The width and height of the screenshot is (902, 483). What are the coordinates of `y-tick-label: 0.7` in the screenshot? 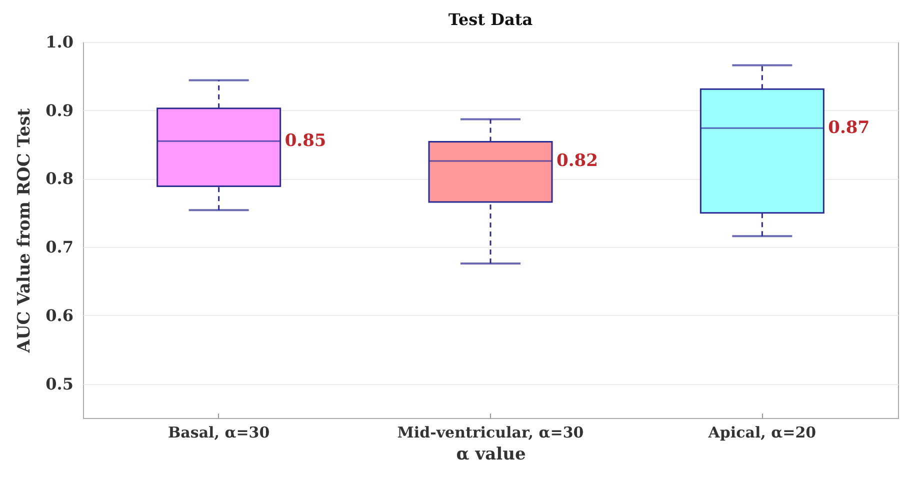 It's located at (60, 247).